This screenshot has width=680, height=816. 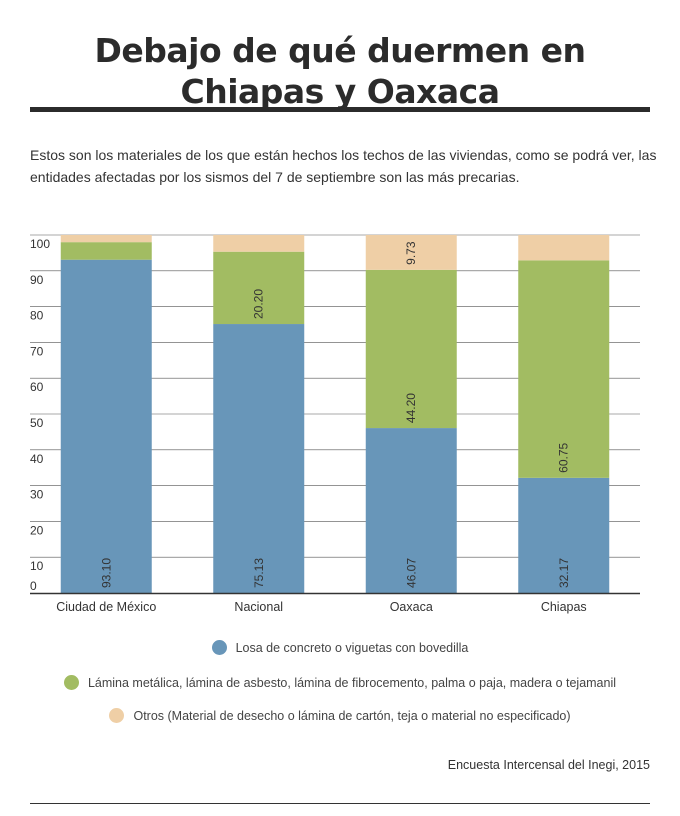 What do you see at coordinates (259, 304) in the screenshot?
I see `data-label: 20.20` at bounding box center [259, 304].